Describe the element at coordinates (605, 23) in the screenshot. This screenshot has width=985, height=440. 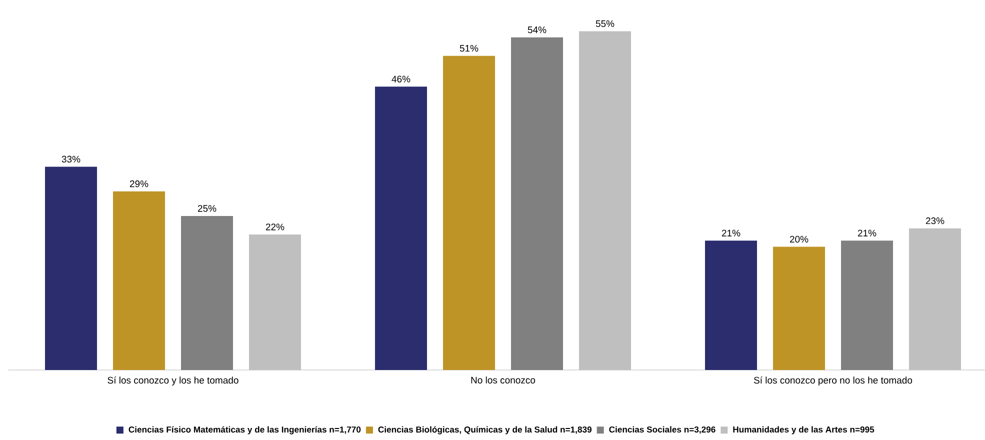
I see `data-label: 55%` at that location.